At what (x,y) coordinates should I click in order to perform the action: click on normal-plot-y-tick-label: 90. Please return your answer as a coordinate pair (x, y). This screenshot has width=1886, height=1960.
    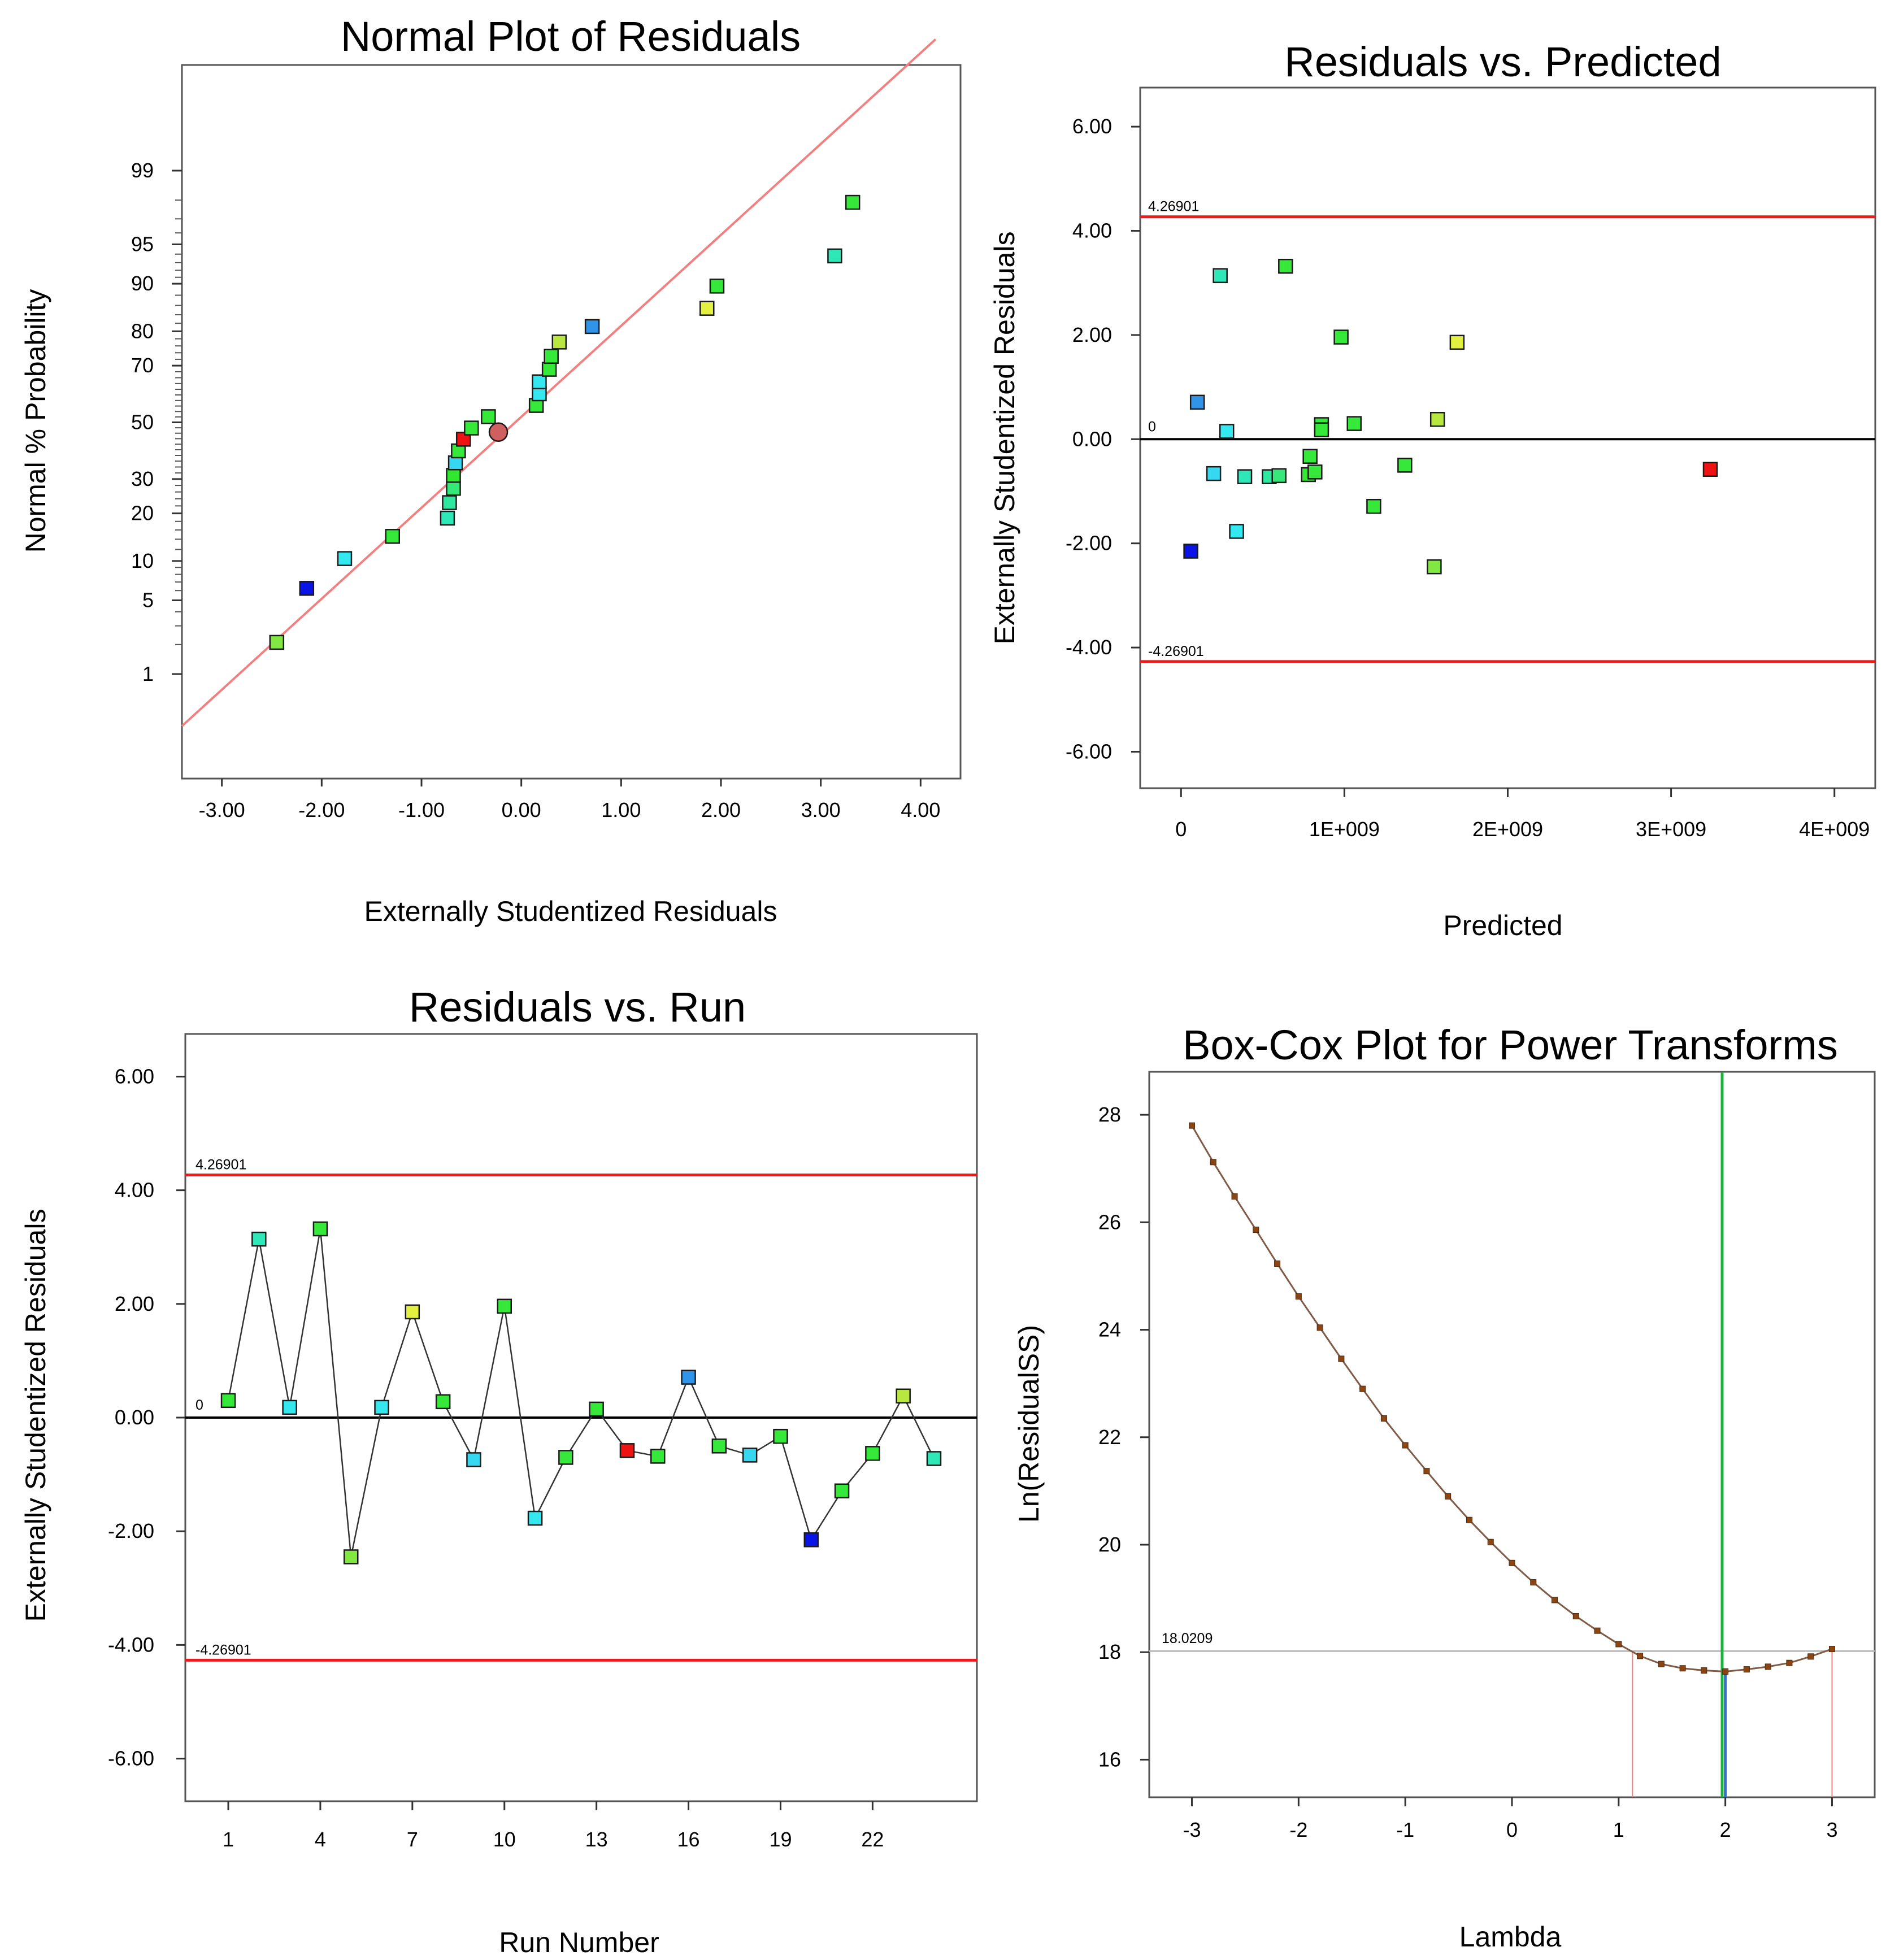
    Looking at the image, I should click on (142, 283).